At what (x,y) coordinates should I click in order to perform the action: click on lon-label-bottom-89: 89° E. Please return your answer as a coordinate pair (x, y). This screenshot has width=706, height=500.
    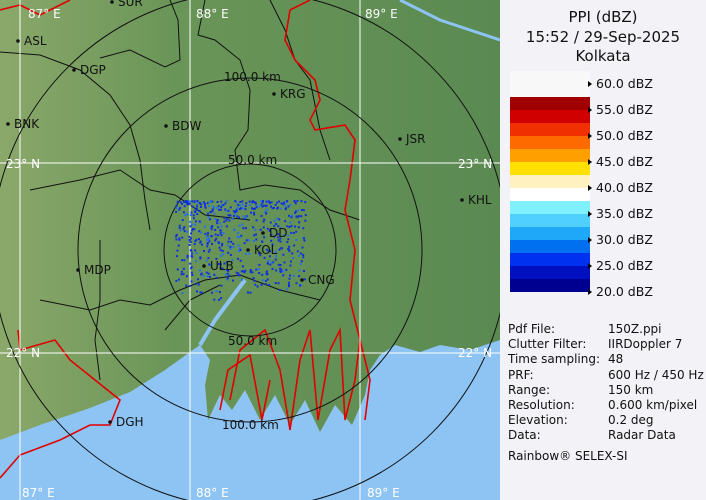
    Looking at the image, I should click on (383, 493).